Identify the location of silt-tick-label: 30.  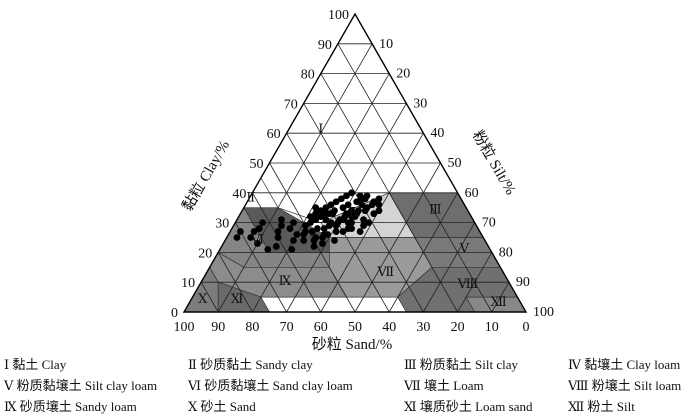
(420, 103).